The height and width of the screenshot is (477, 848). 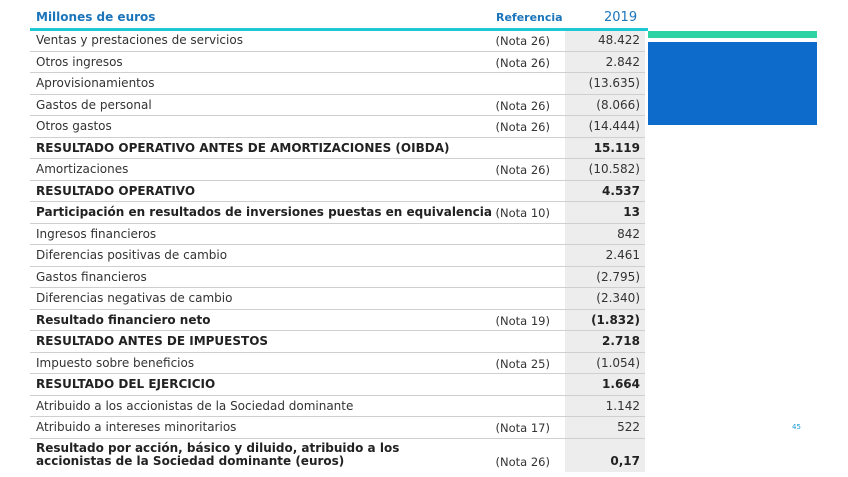 What do you see at coordinates (152, 341) in the screenshot?
I see `row-label: RESULTADO ANTES DE IMPUESTOS` at bounding box center [152, 341].